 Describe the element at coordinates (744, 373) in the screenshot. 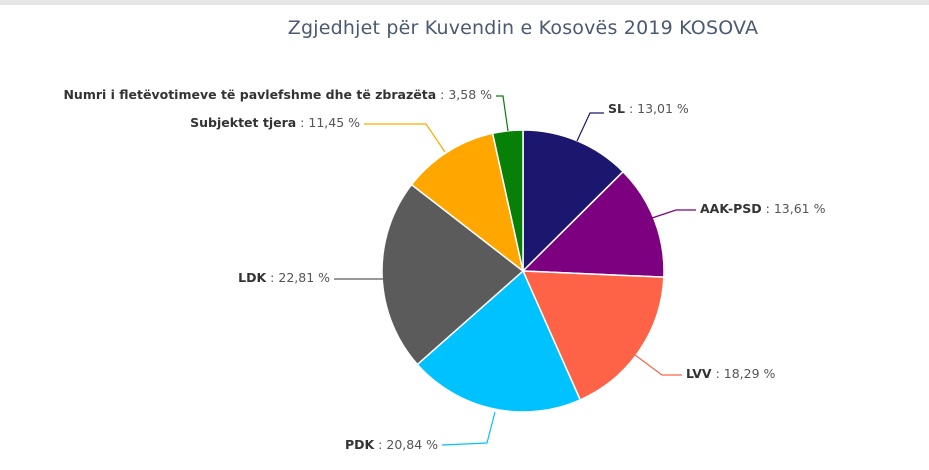

I see `data-label-value: : 18,29 %` at that location.